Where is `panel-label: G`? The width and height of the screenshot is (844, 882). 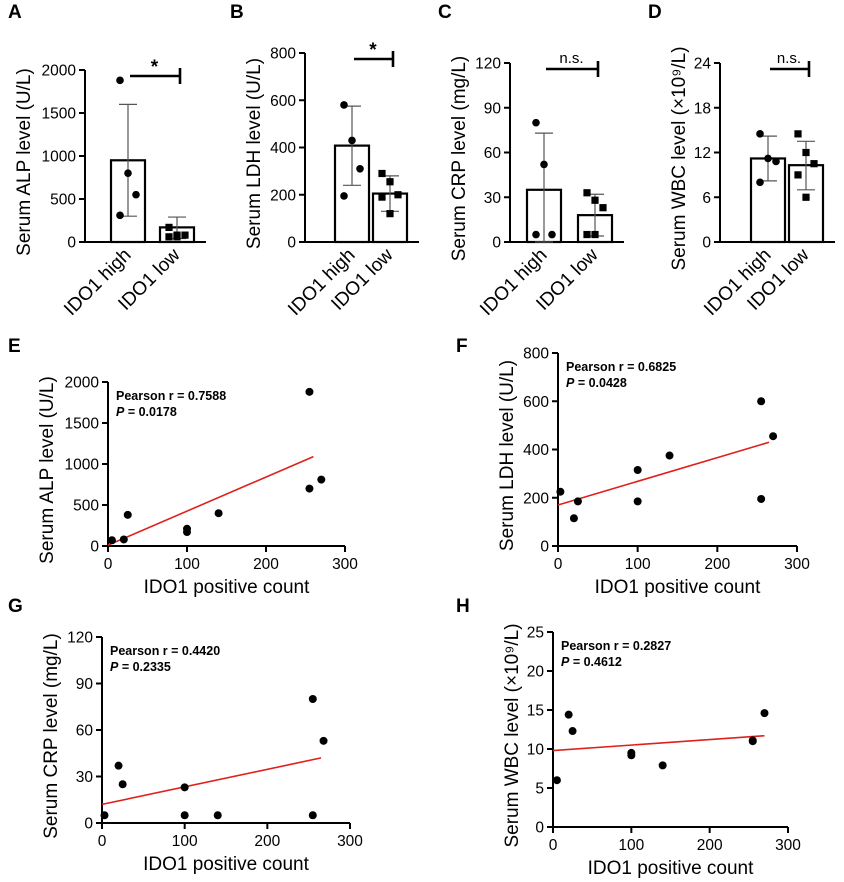 panel-label: G is located at coordinates (15, 606).